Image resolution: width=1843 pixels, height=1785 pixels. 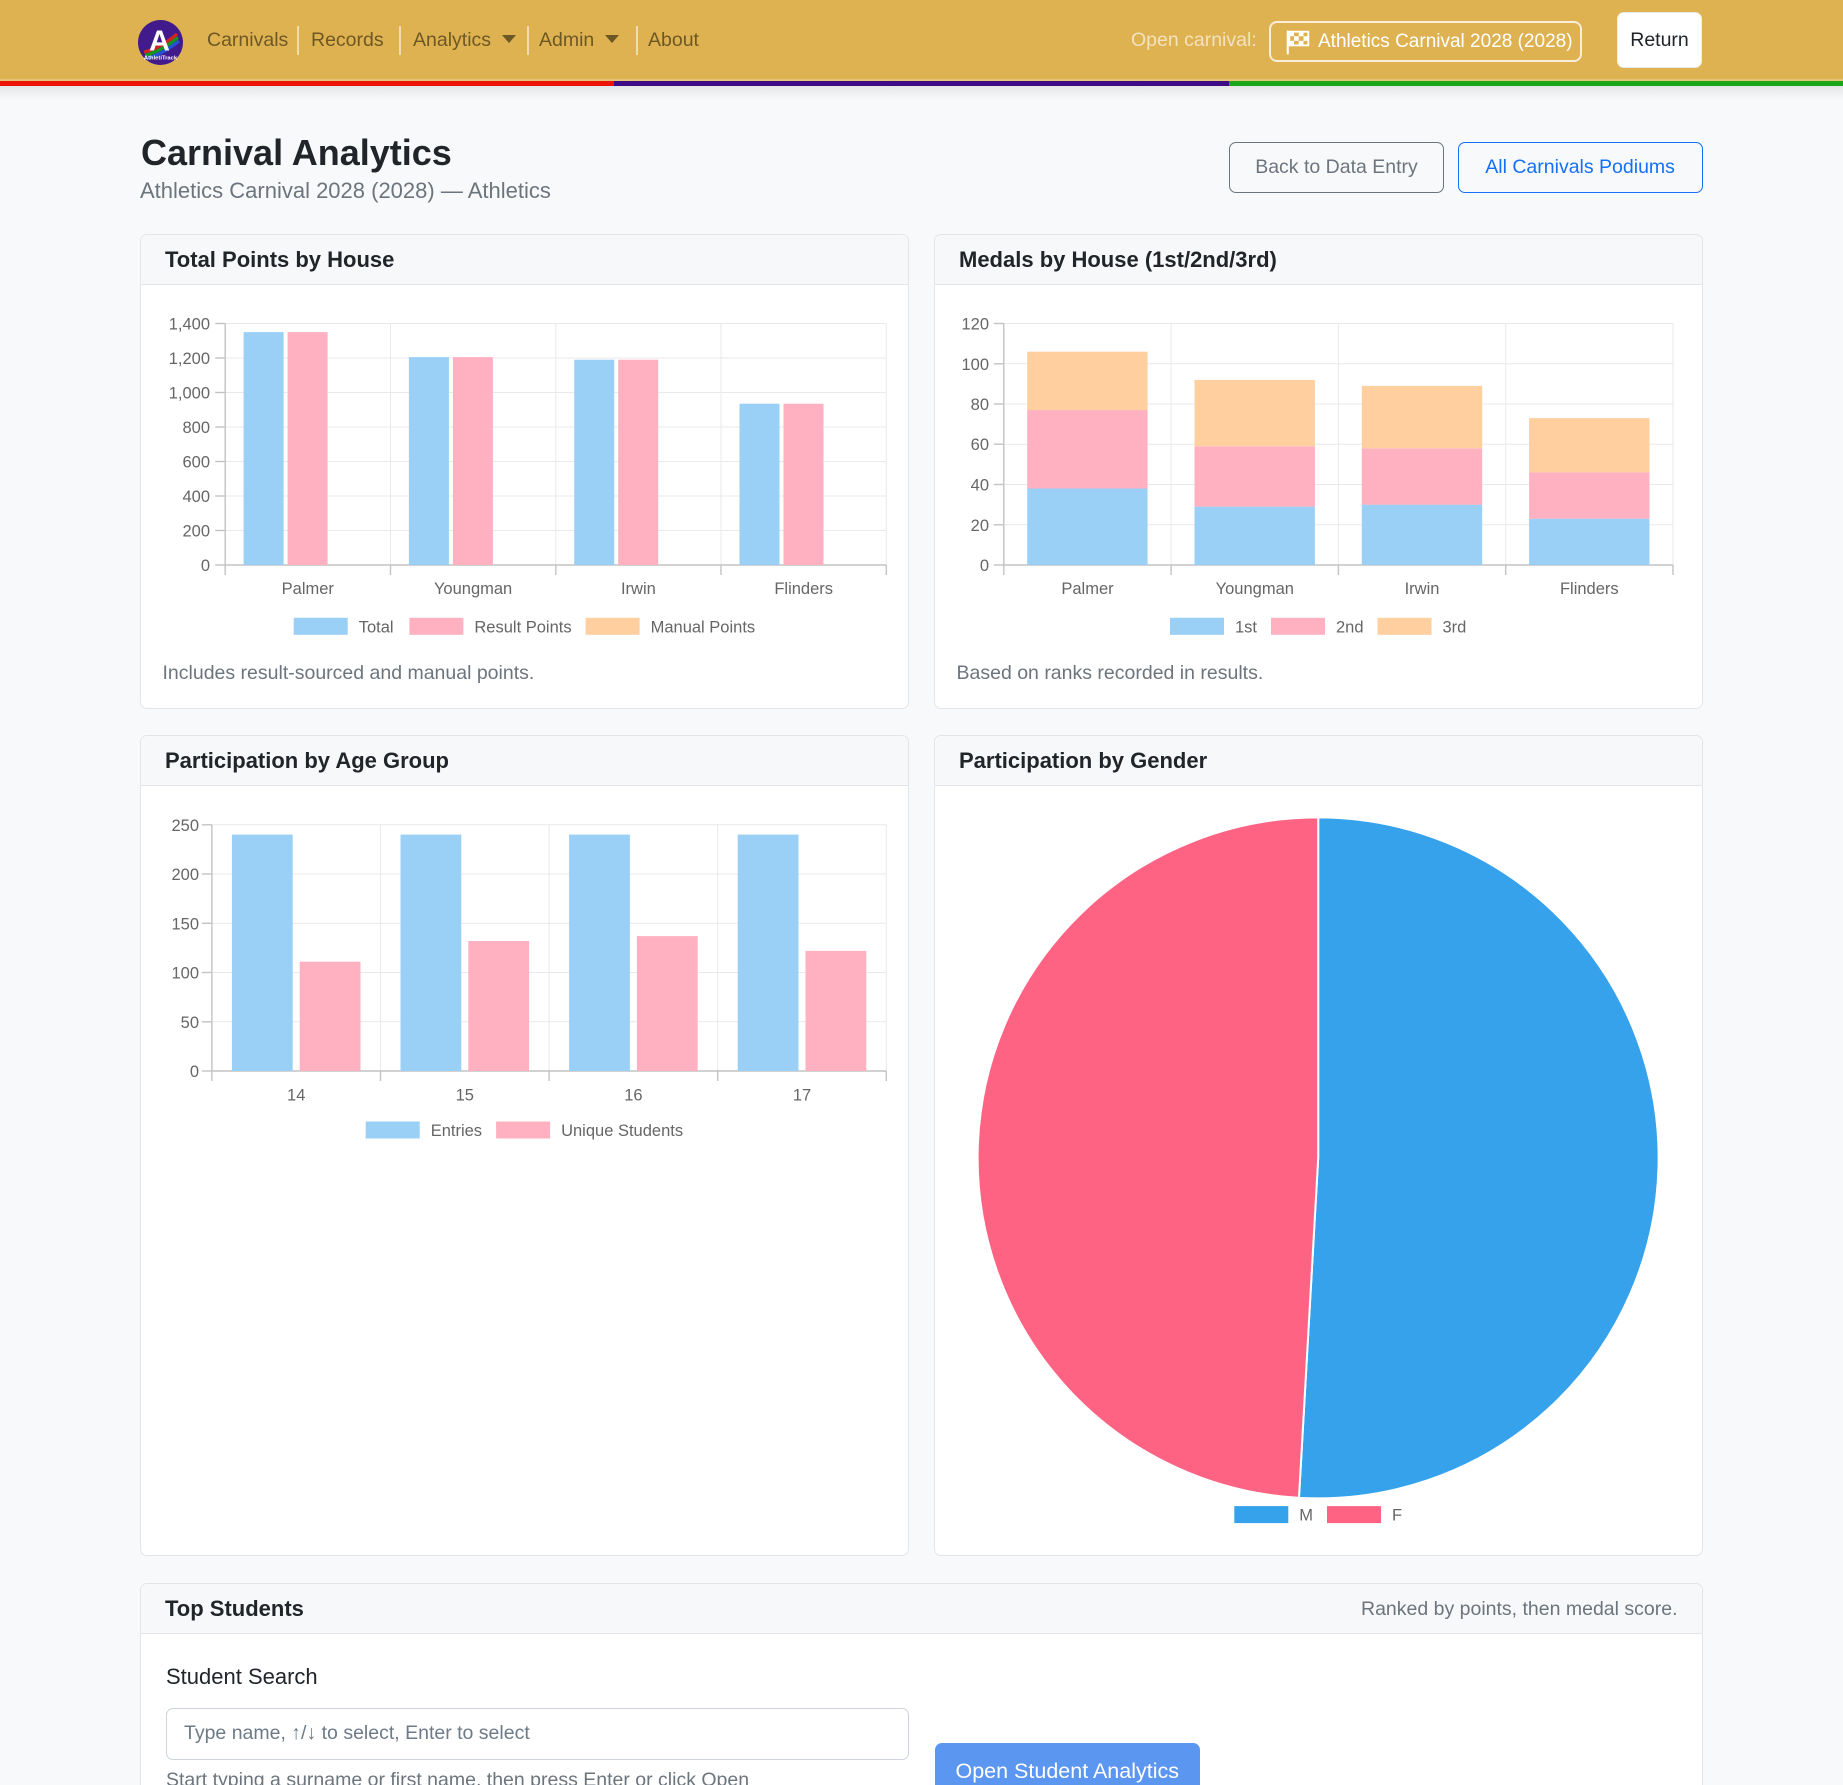 I want to click on svg-text: 1,000, so click(x=189, y=394).